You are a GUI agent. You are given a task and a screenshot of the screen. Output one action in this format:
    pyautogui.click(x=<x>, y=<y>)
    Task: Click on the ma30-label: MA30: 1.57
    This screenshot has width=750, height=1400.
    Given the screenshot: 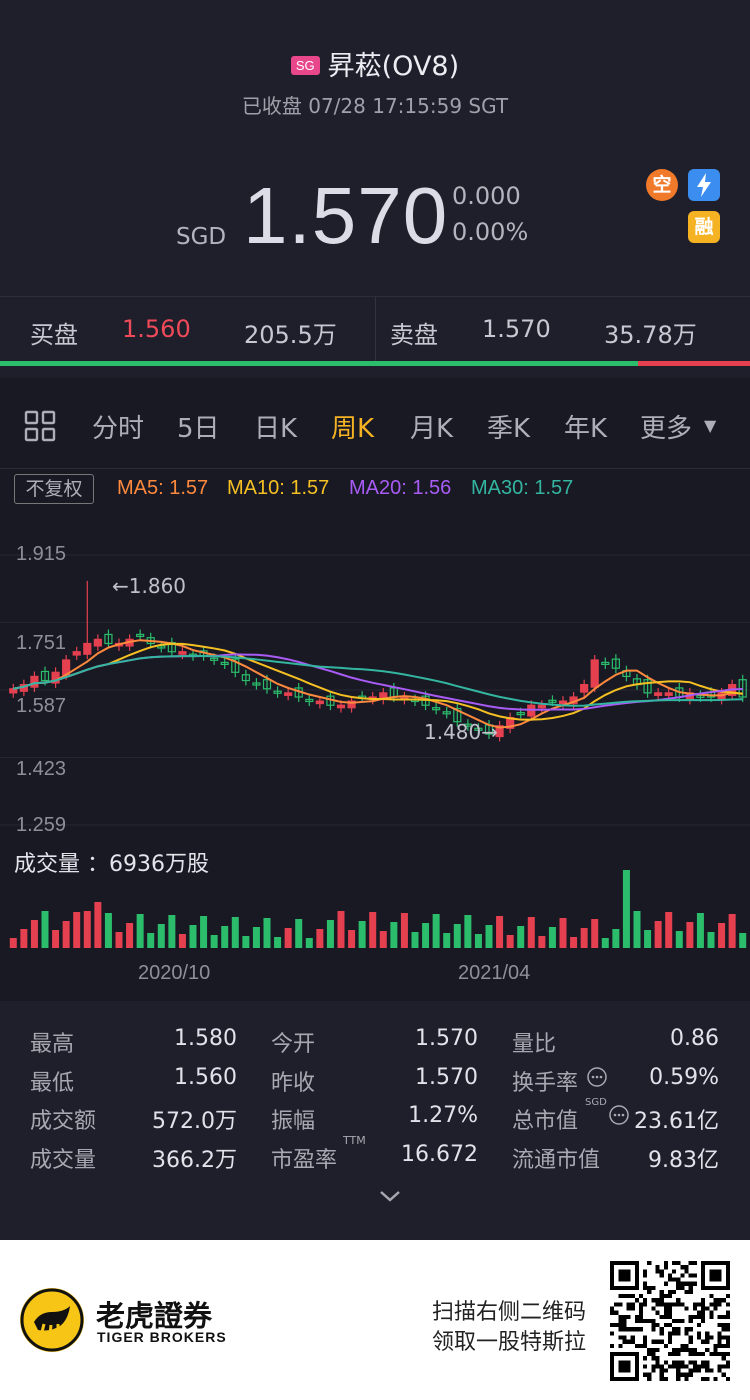 What is the action you would take?
    pyautogui.click(x=522, y=488)
    